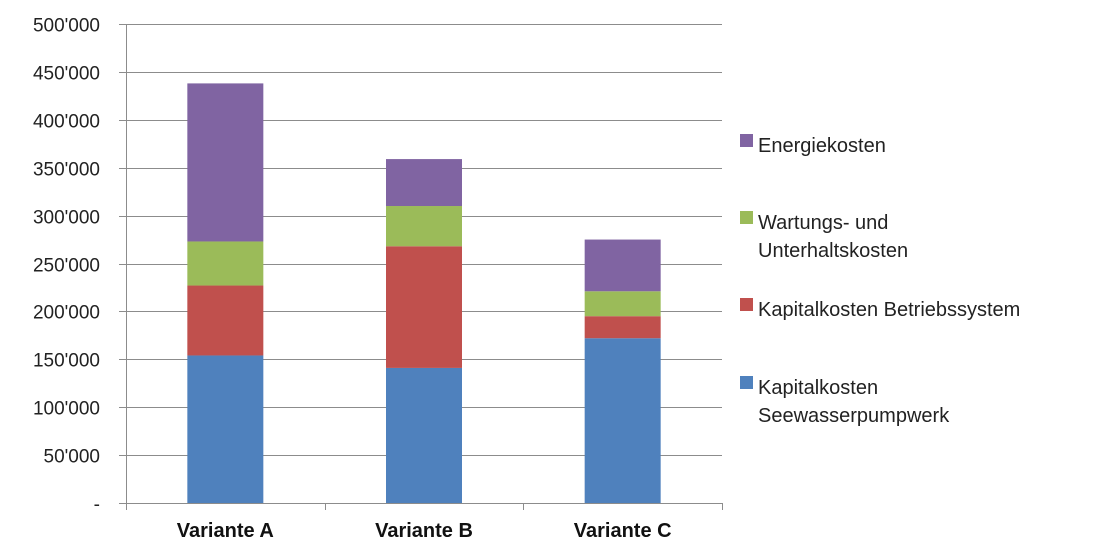 The width and height of the screenshot is (1110, 547). I want to click on y-tick-label: 350'000, so click(66, 170).